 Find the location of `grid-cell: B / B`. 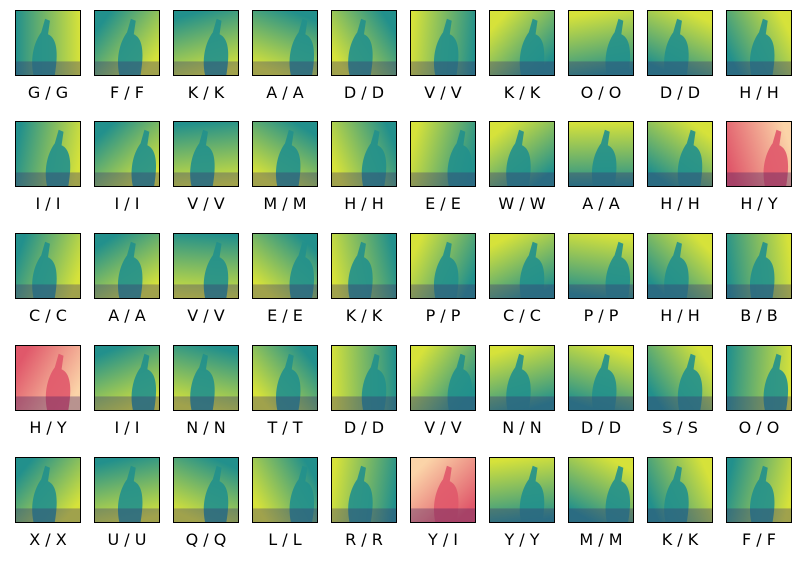

grid-cell: B / B is located at coordinates (759, 283).